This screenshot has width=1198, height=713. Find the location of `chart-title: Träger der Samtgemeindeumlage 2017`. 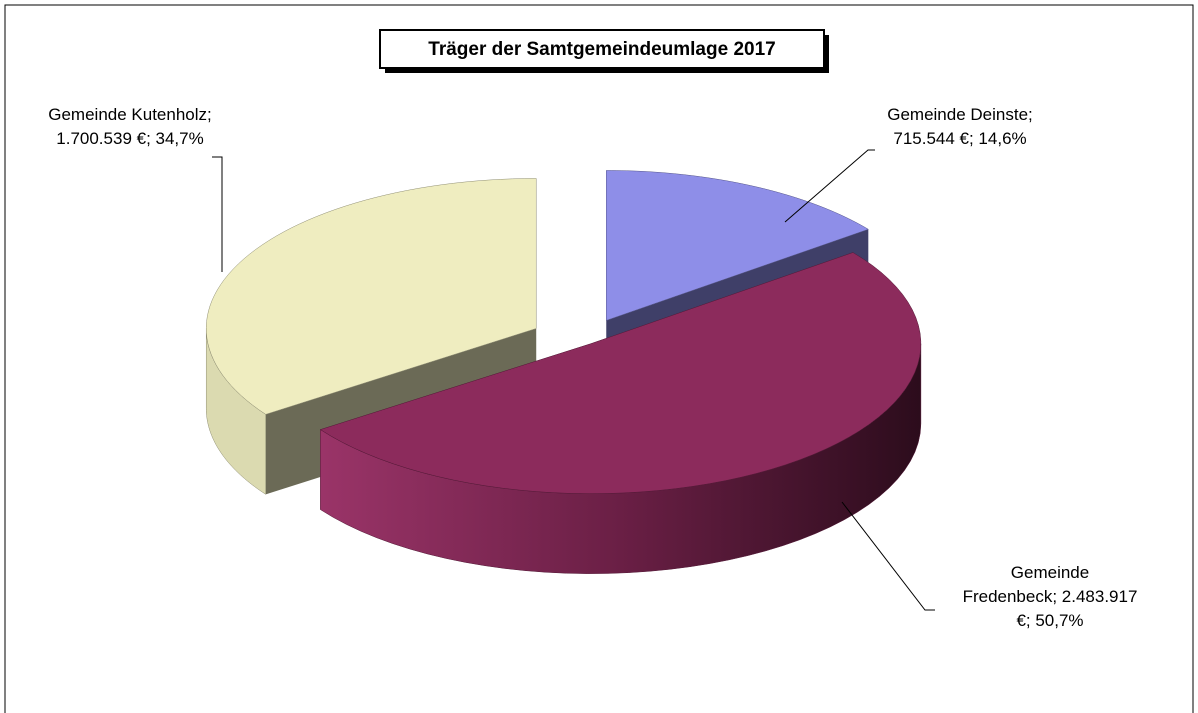

chart-title: Träger der Samtgemeindeumlage 2017 is located at coordinates (601, 49).